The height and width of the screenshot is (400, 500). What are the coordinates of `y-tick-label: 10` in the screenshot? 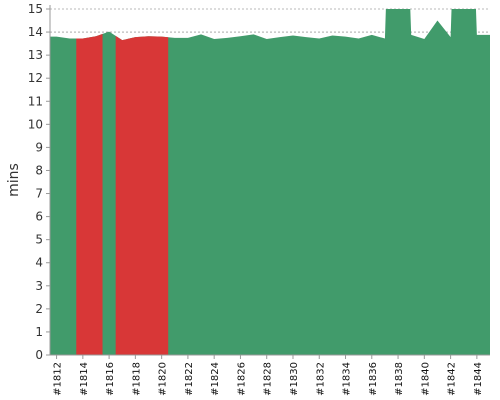 It's located at (35, 124).